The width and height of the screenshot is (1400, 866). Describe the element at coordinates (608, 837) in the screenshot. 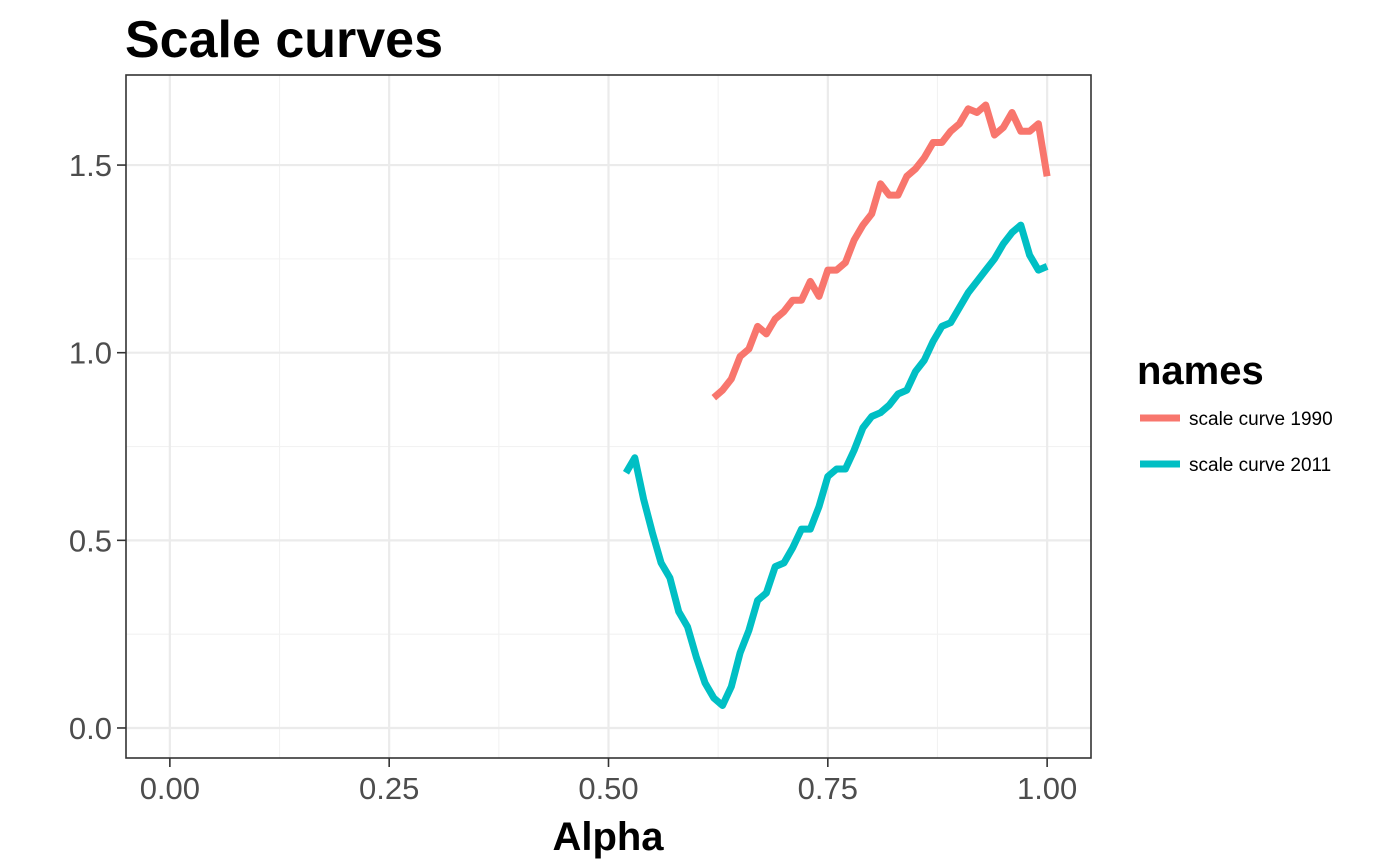

I see `x-axis-title: Alpha` at that location.